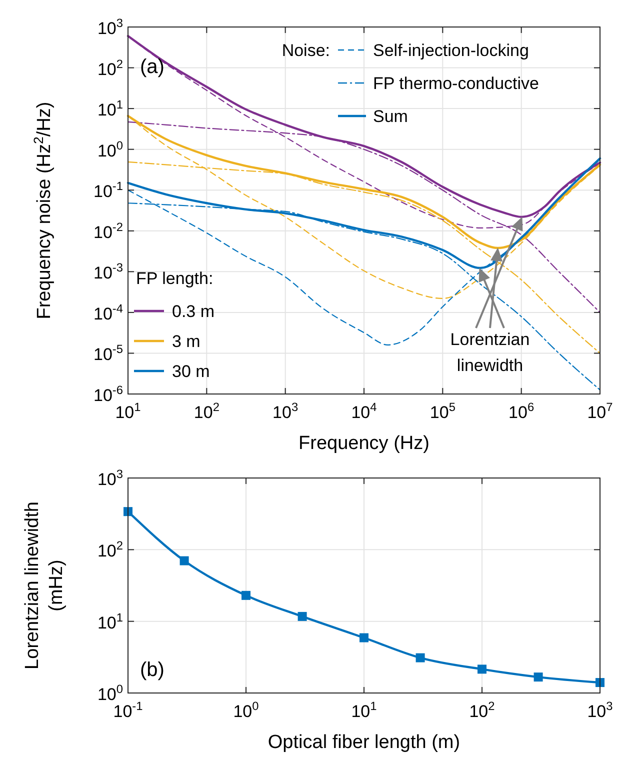 The height and width of the screenshot is (768, 627). What do you see at coordinates (364, 443) in the screenshot?
I see `x-axis-title: Frequency (Hz)` at bounding box center [364, 443].